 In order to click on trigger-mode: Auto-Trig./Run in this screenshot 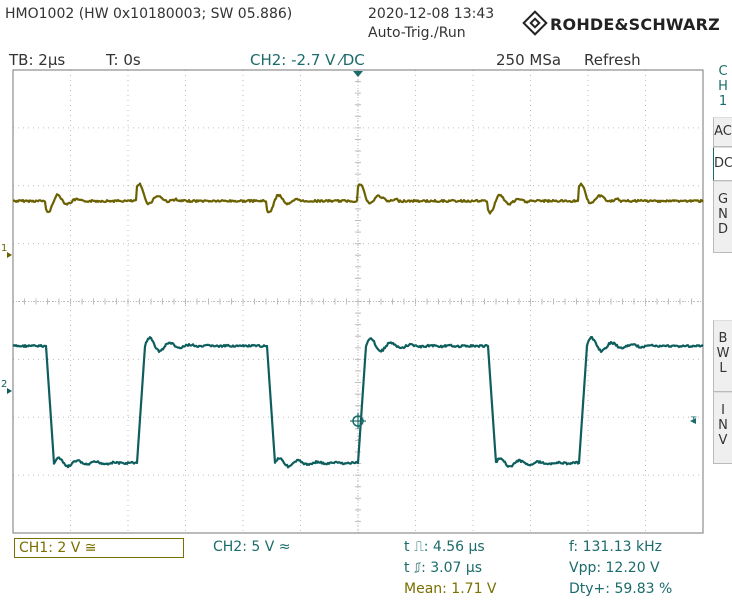, I will do `click(417, 33)`.